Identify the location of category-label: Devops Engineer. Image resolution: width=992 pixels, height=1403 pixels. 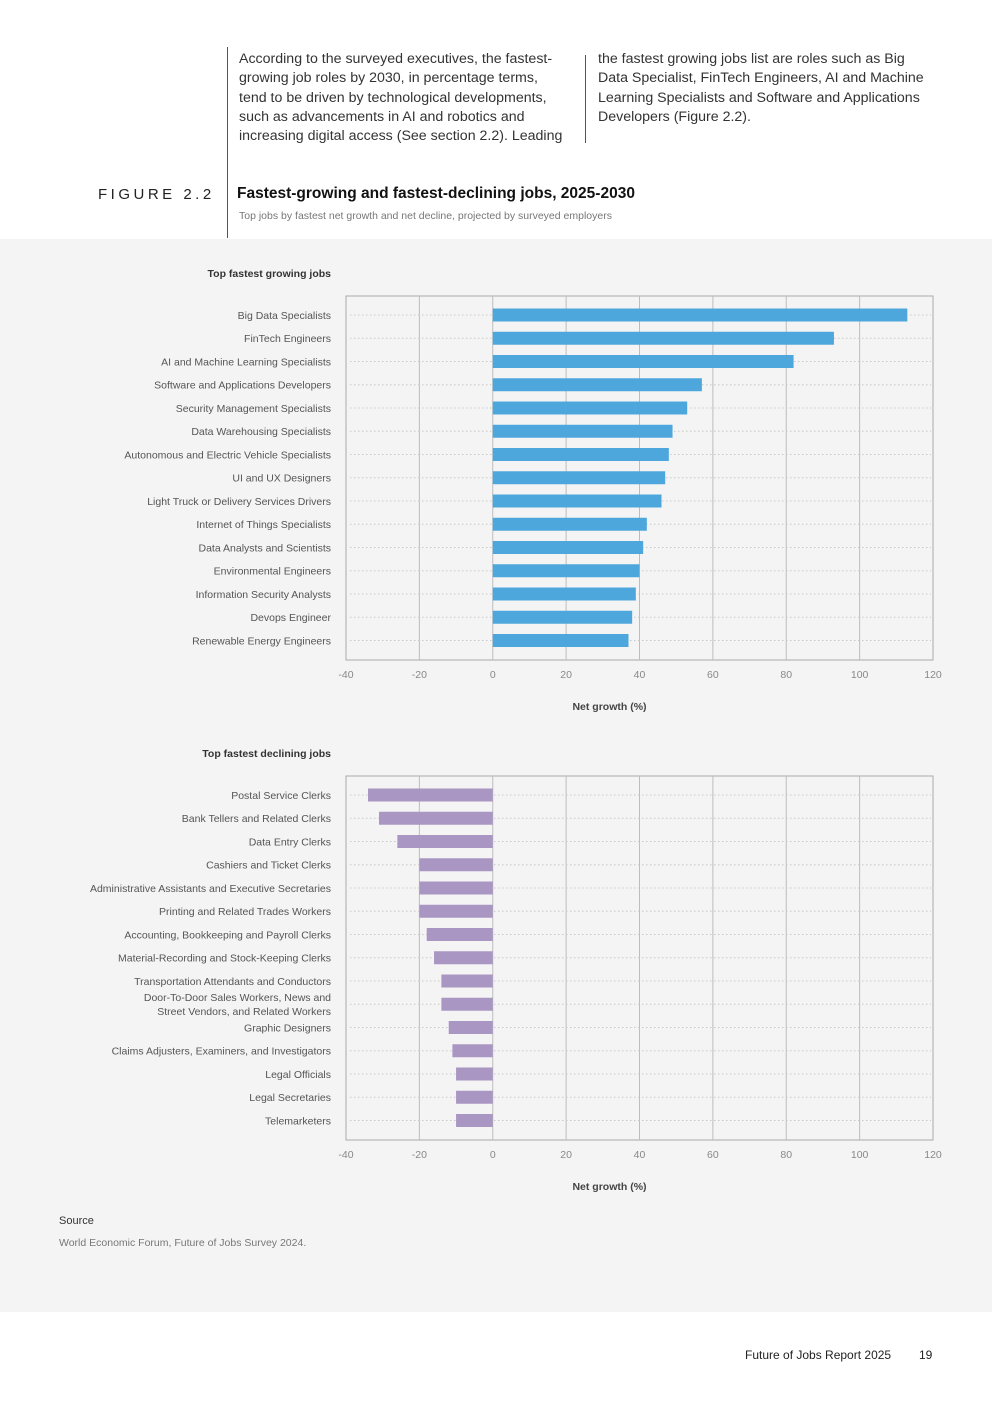
(290, 618).